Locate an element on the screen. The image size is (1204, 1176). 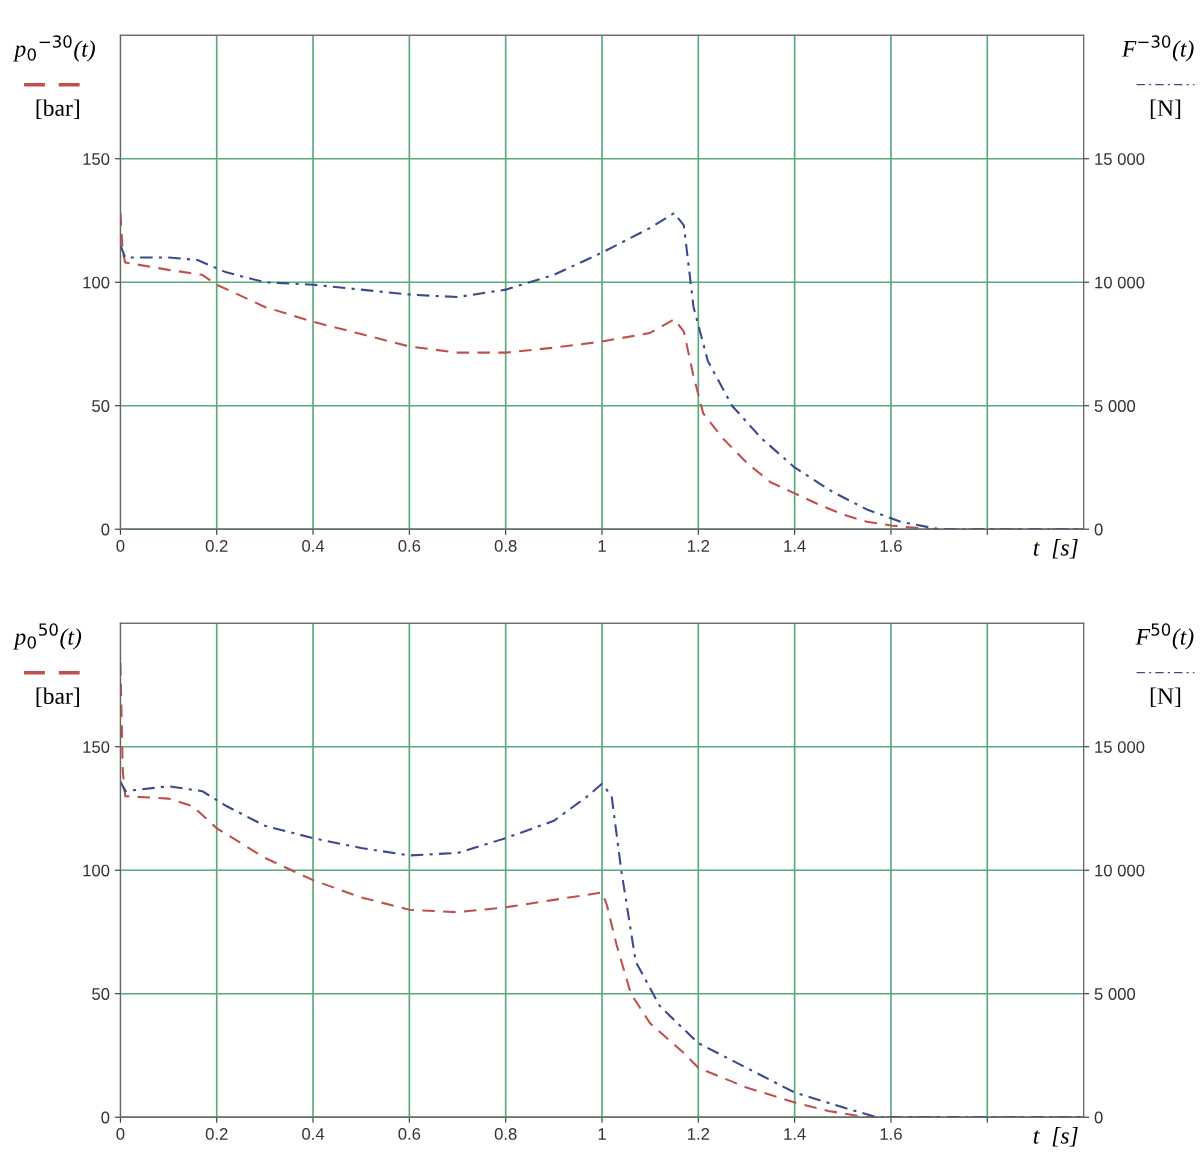
text: p$_{0}$$^{−30}$(t) [bar] is located at coordinates (54, 77).